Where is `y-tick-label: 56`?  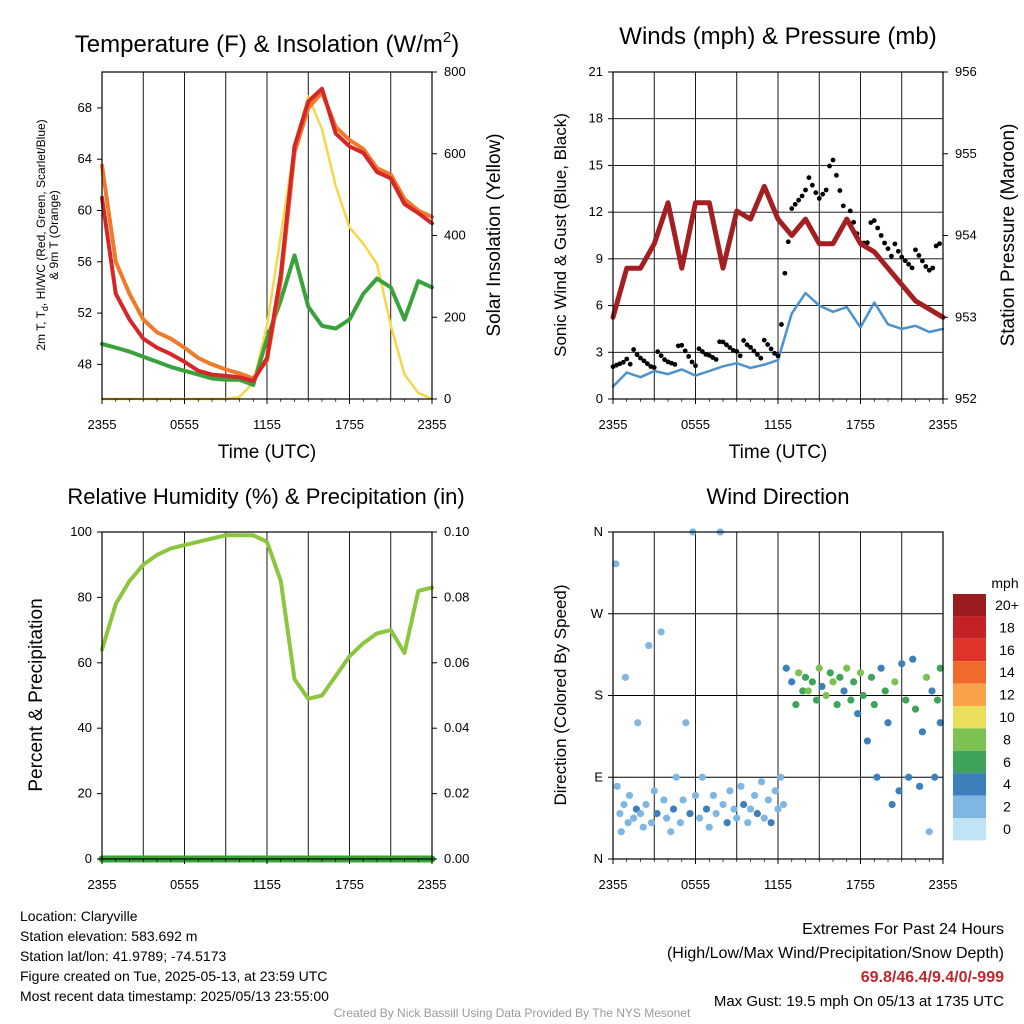 y-tick-label: 56 is located at coordinates (85, 261).